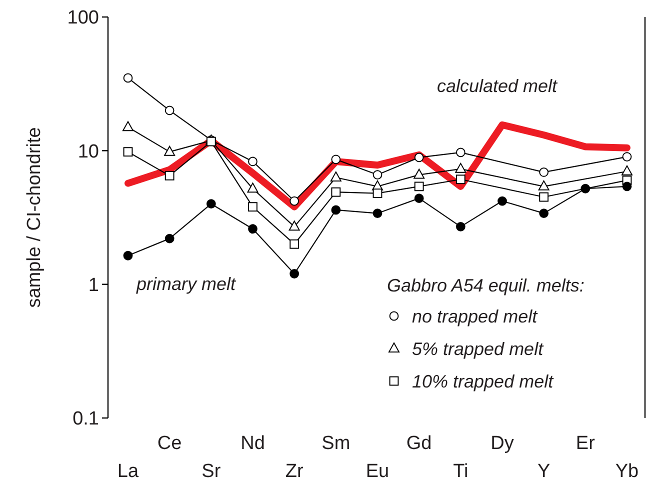 The height and width of the screenshot is (482, 649). I want to click on x-tick-label: Yb, so click(627, 471).